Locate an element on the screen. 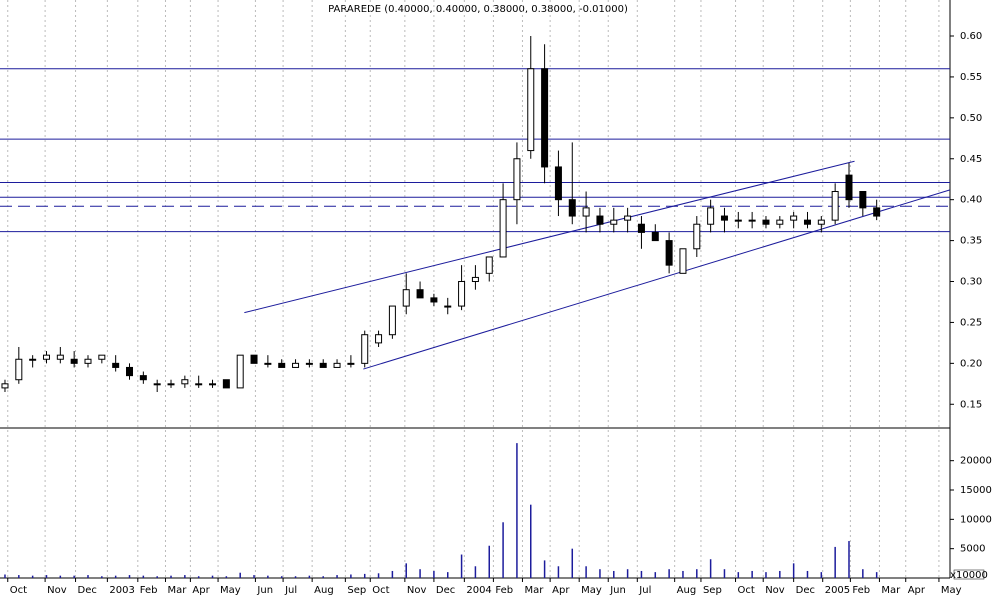  y-tick-label: 0.20 is located at coordinates (971, 363).